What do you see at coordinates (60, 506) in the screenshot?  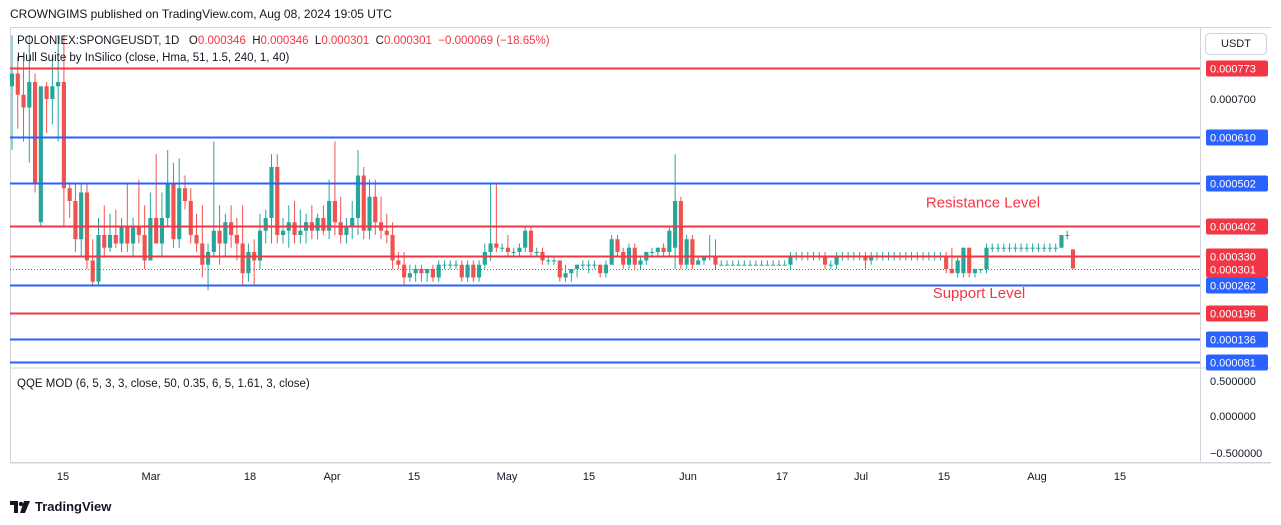 I see `tradingview-brand: TradingView` at bounding box center [60, 506].